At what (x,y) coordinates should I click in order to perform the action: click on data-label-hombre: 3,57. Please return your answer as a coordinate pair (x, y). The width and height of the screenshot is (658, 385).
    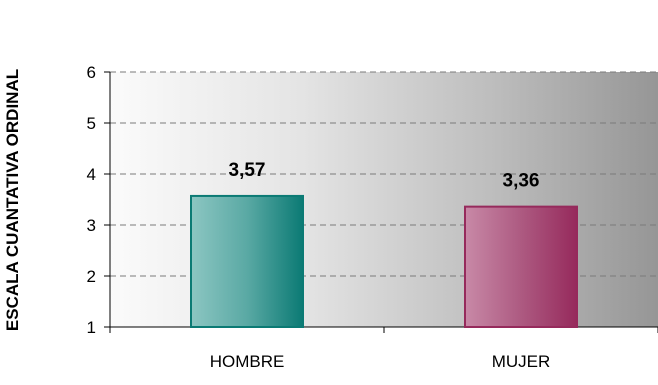
    Looking at the image, I should click on (247, 170).